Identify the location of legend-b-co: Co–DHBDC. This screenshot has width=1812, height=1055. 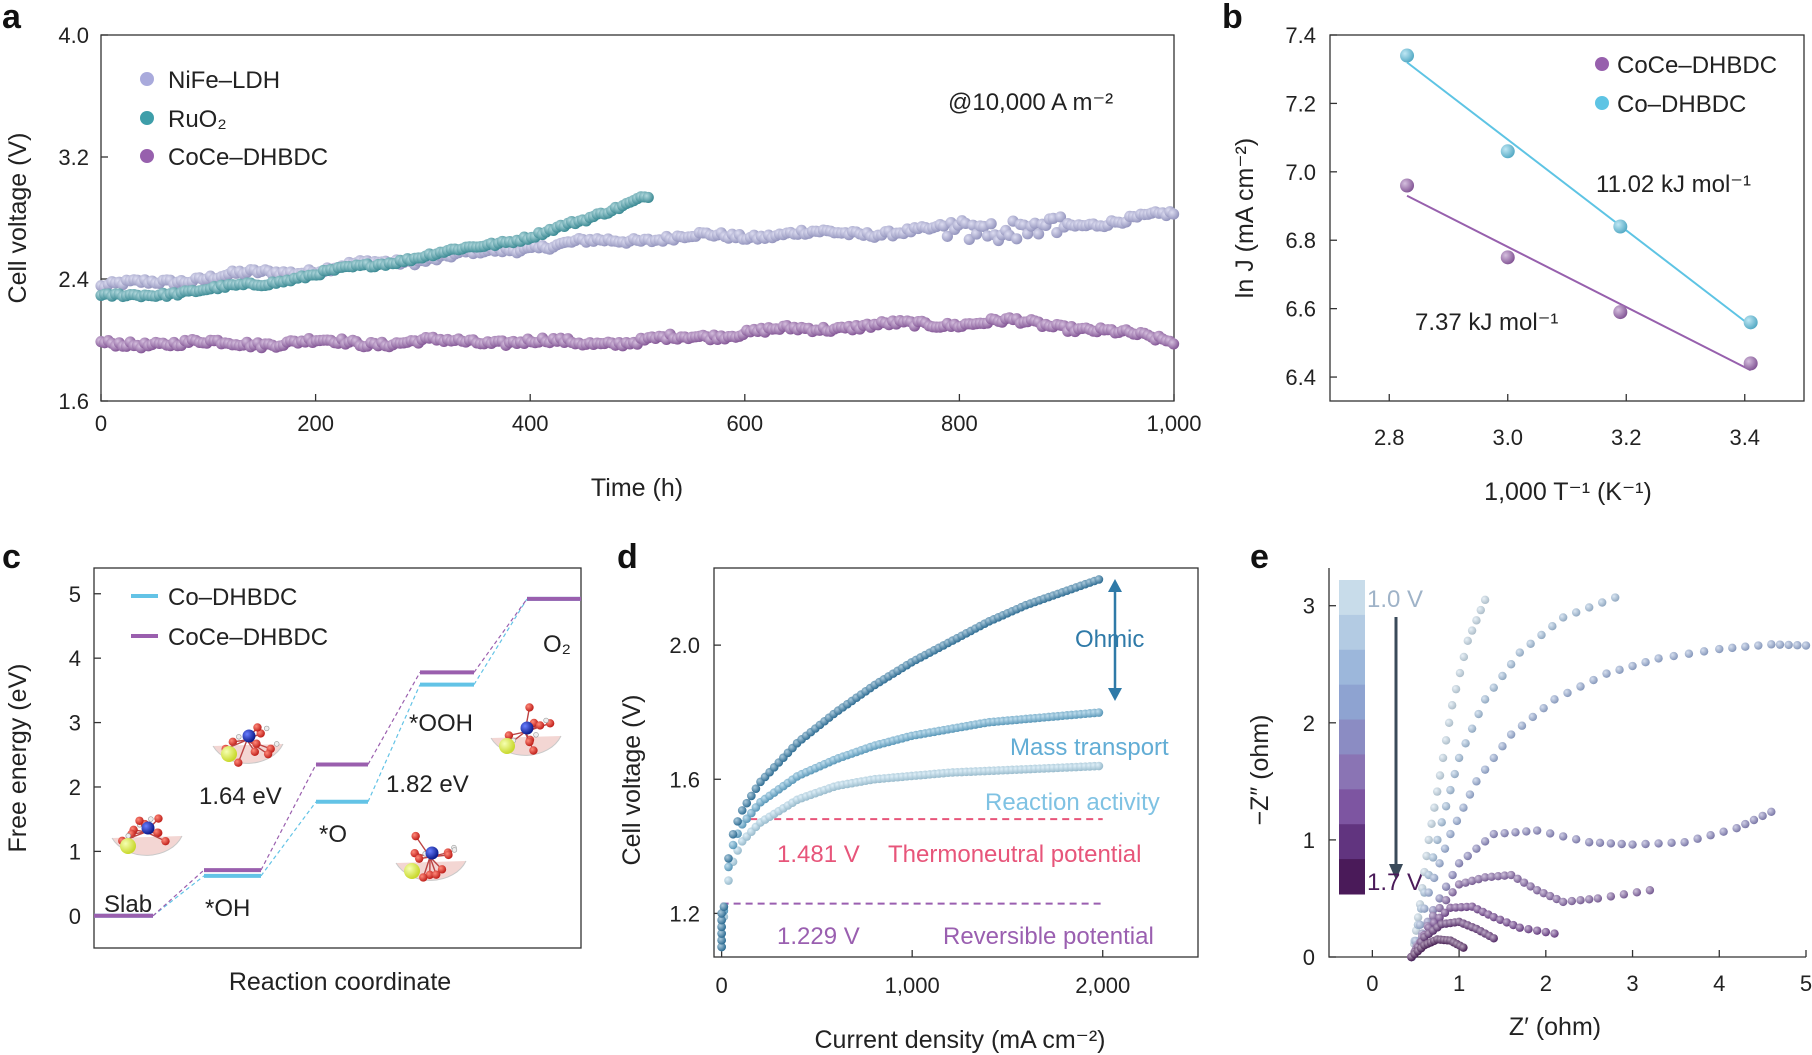
(1681, 104).